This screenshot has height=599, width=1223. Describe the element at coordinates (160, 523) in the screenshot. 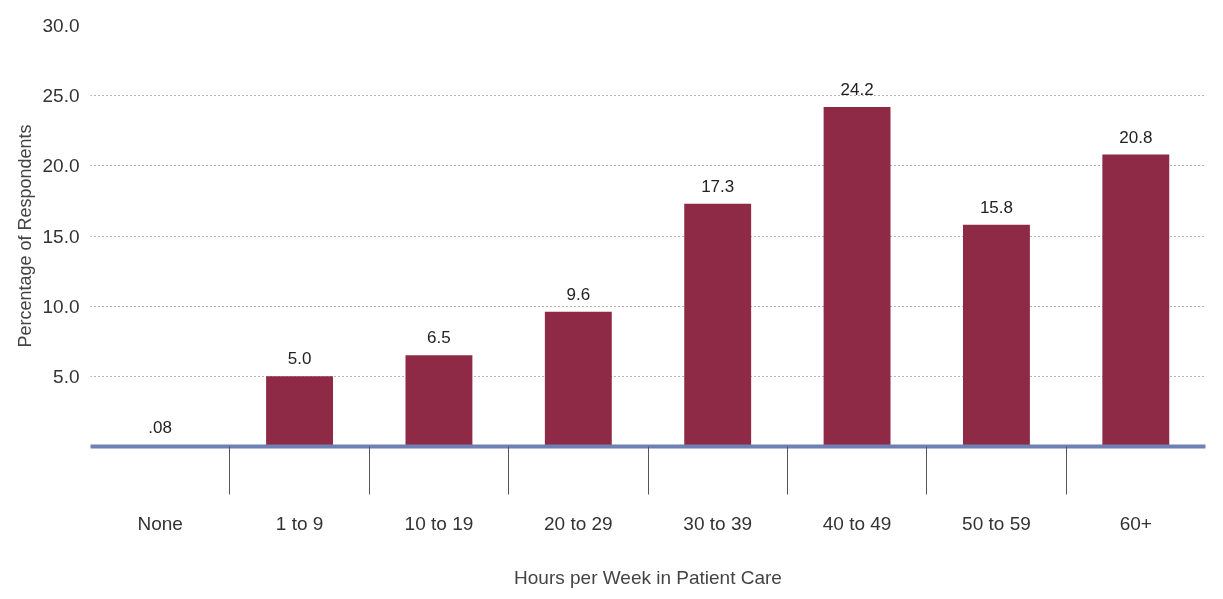

I see `x-tick-label: None` at that location.